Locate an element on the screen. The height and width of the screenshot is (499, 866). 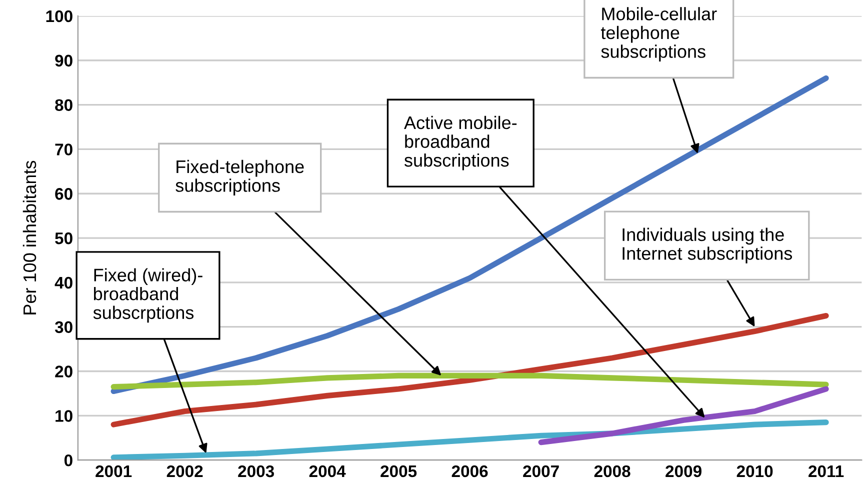
y-tick-label: 70 is located at coordinates (63, 150).